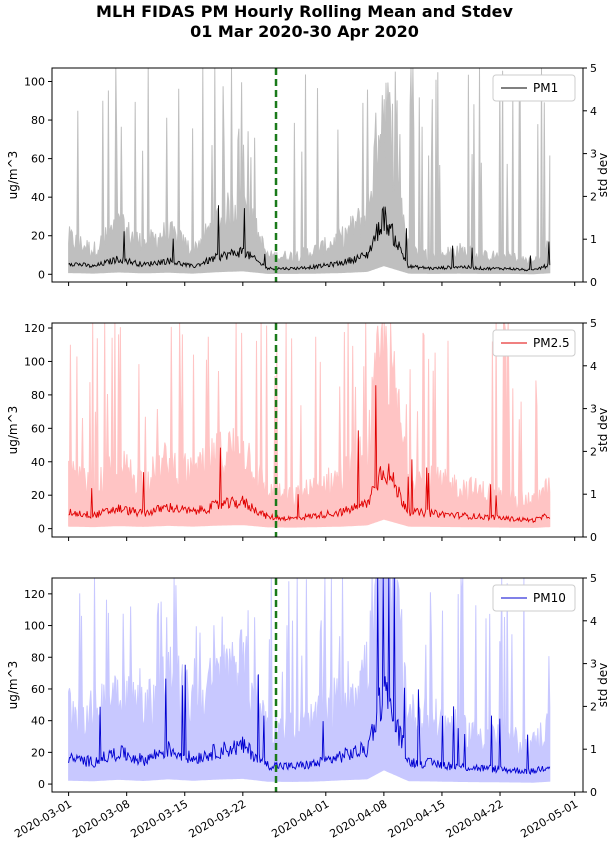 Image resolution: width=609 pixels, height=850 pixels. I want to click on legend: PM1, so click(534, 88).